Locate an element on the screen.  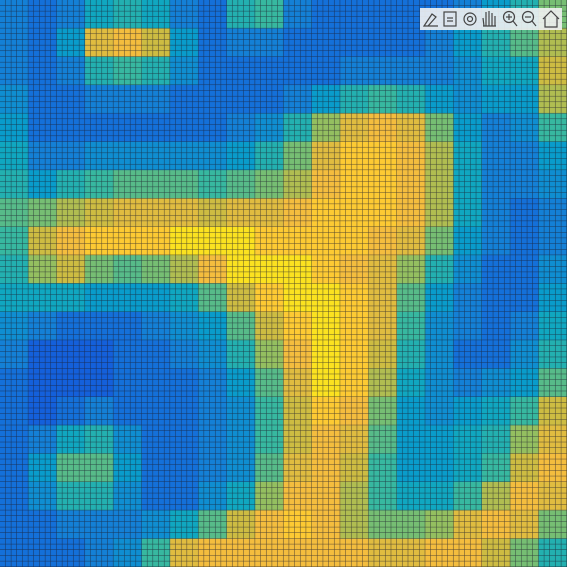
axes-toolbar is located at coordinates (491, 19).